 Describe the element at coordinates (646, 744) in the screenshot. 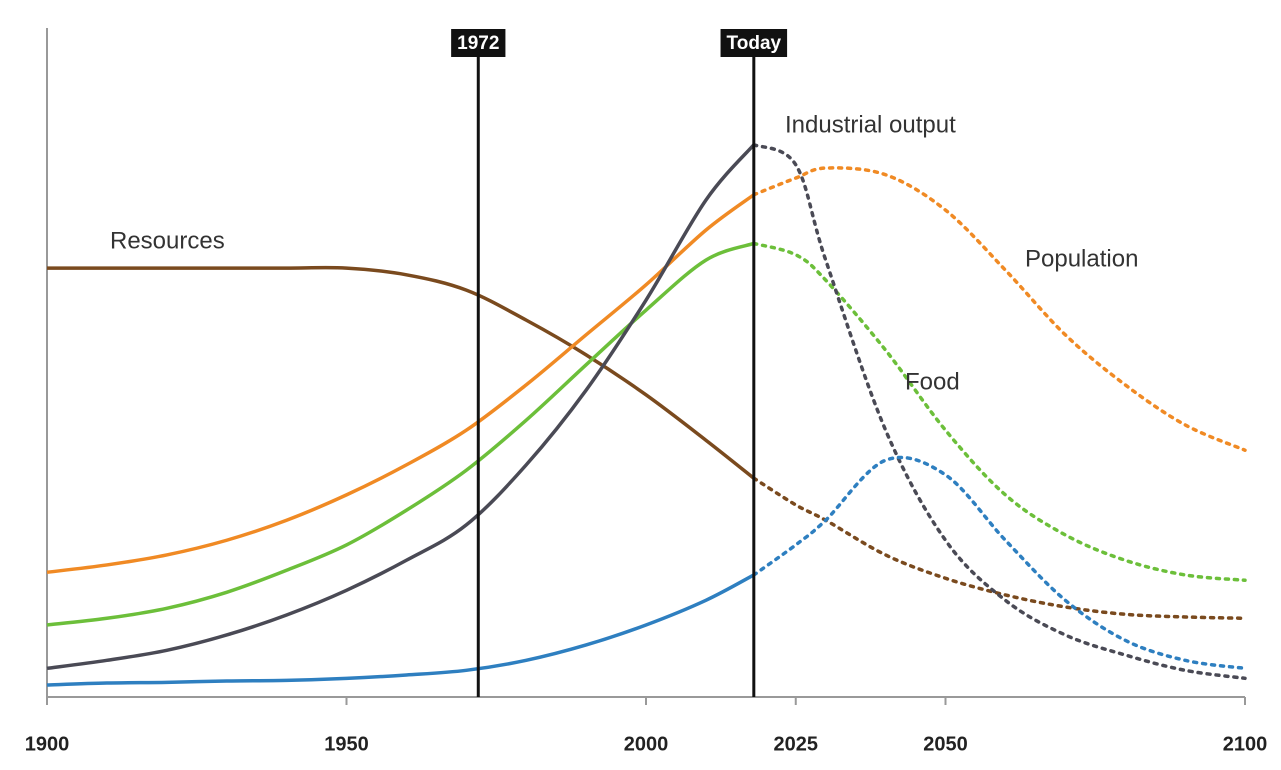

I see `x-tick-label: 2000` at that location.